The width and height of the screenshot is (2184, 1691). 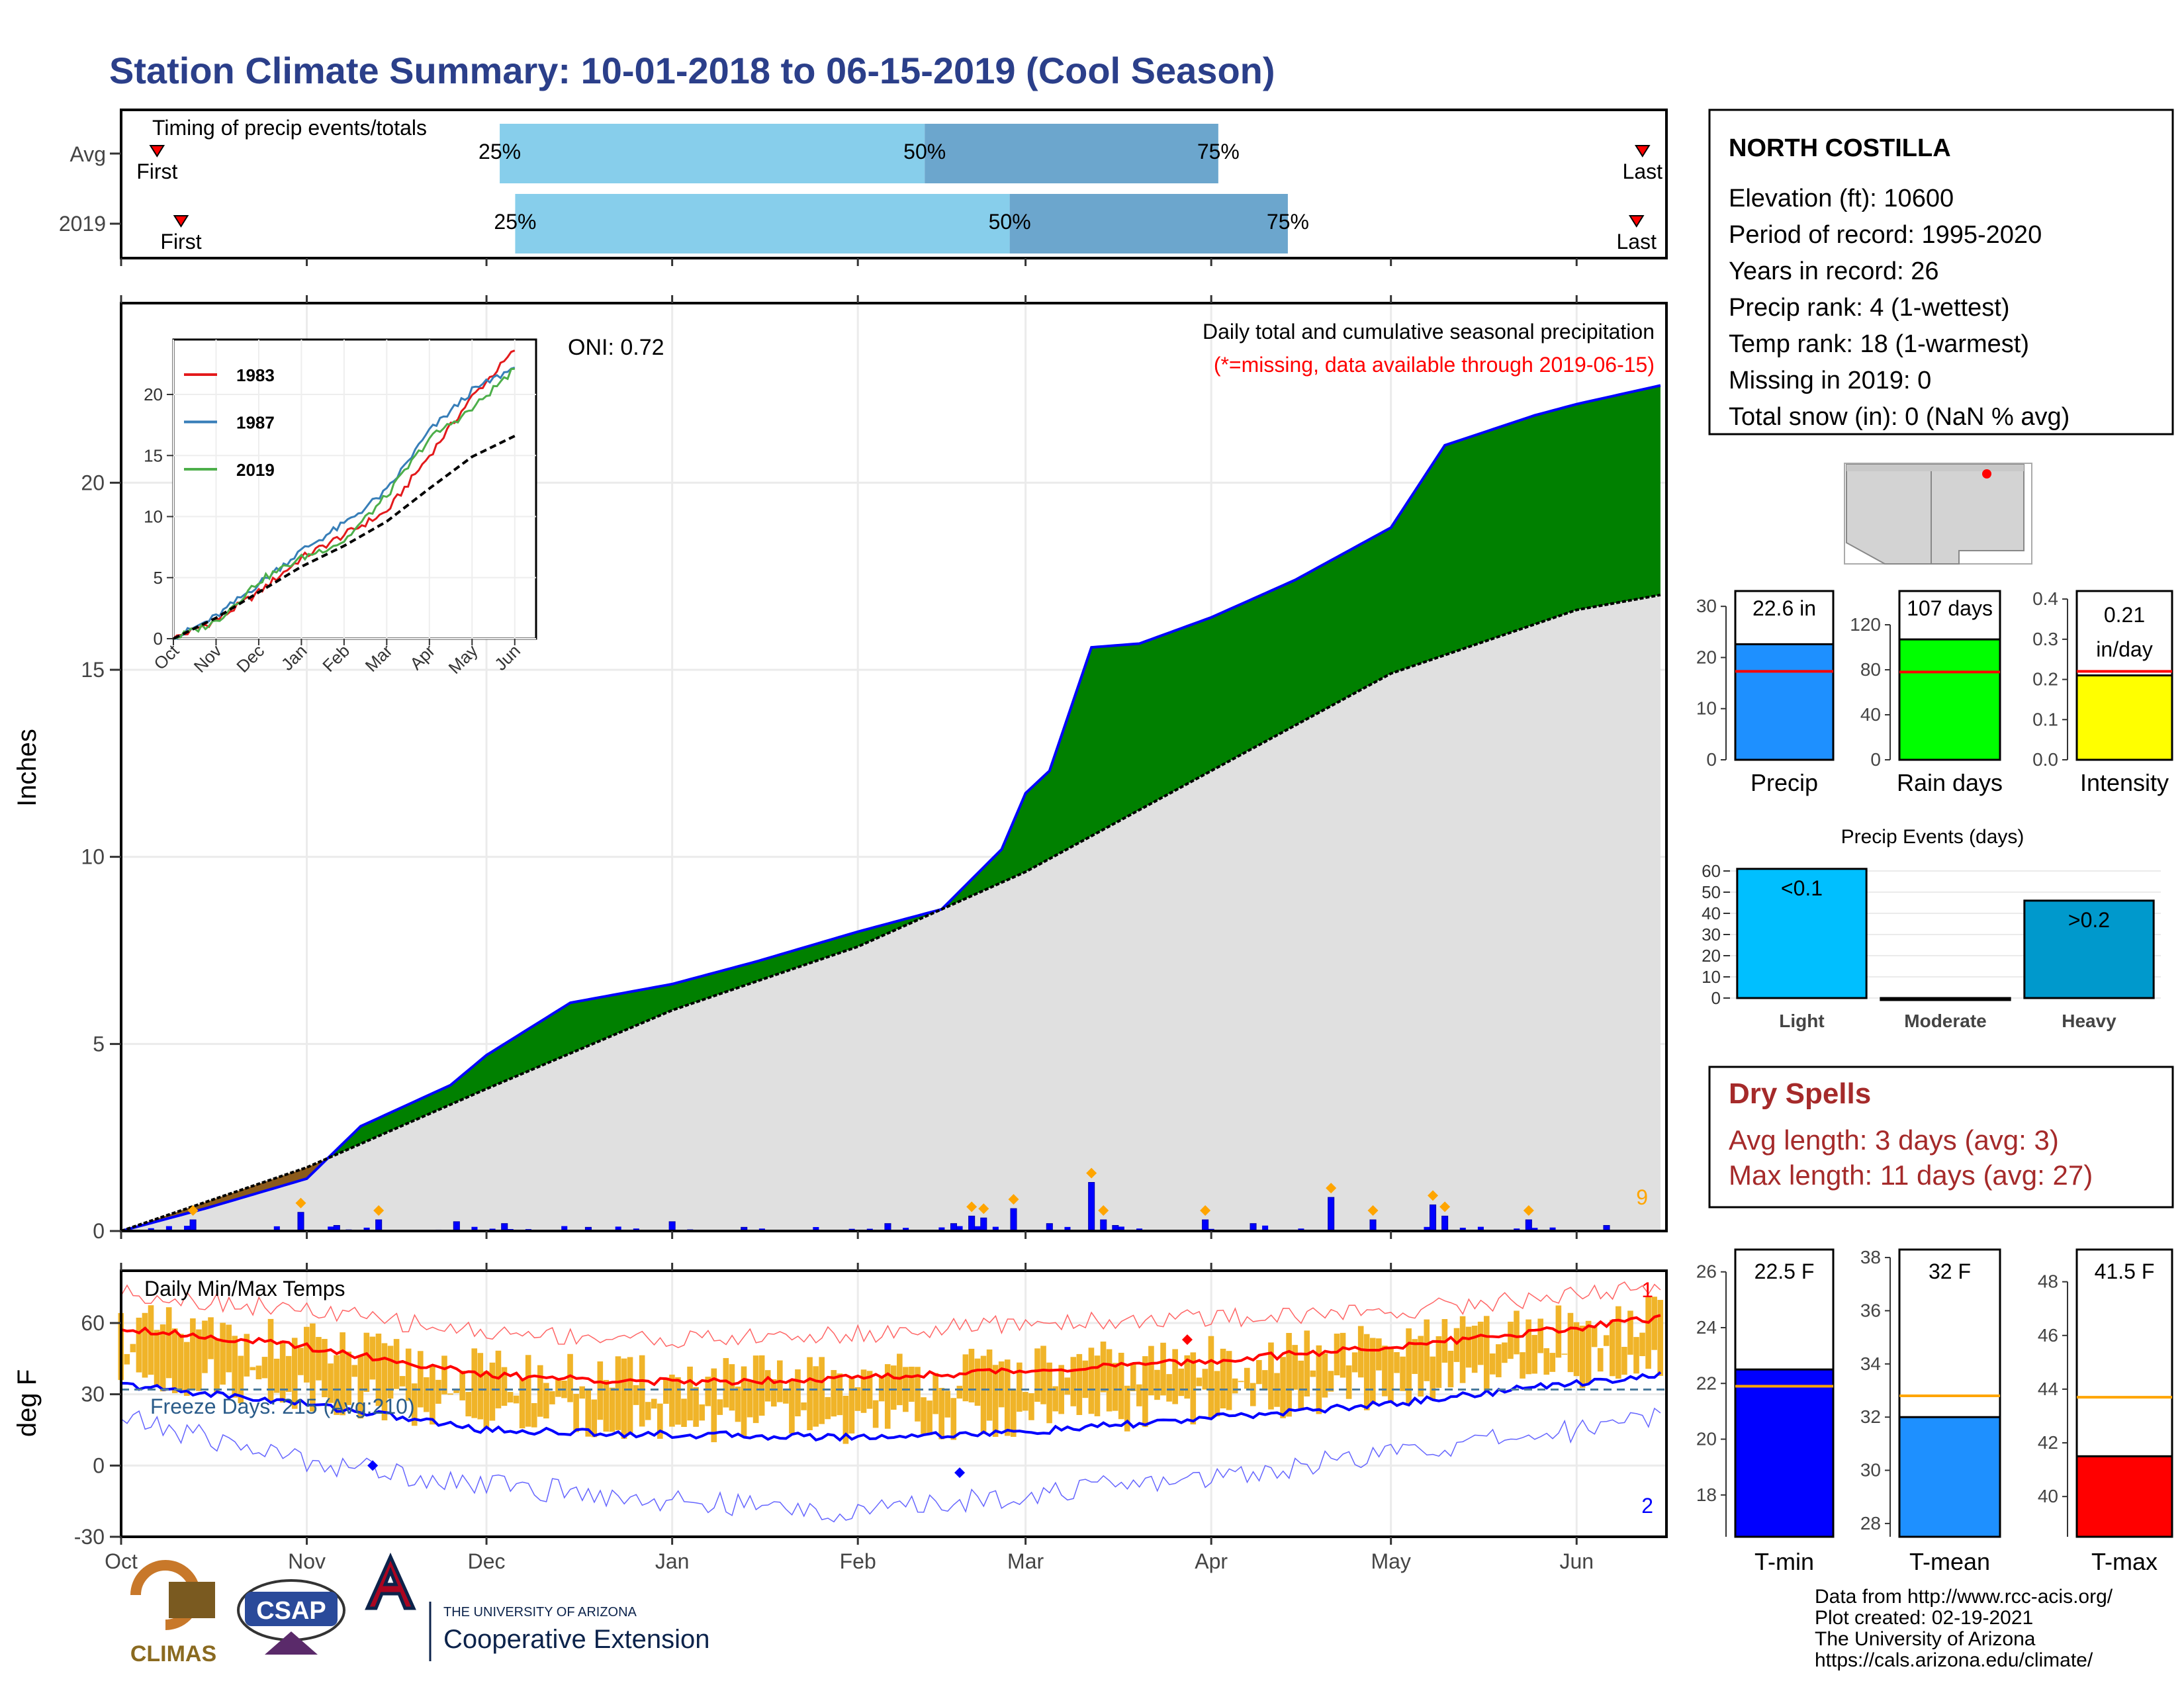 What do you see at coordinates (487, 1561) in the screenshot?
I see `month-tick-label: Dec` at bounding box center [487, 1561].